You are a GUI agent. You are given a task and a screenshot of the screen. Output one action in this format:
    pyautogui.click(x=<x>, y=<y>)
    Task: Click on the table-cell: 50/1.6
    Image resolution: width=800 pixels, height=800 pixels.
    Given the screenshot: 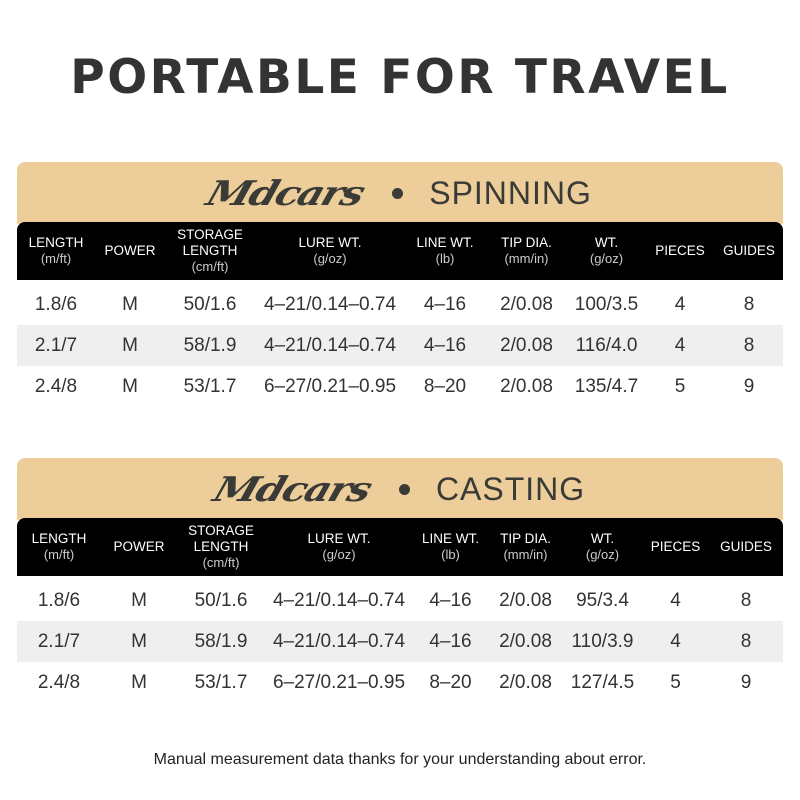 What is the action you would take?
    pyautogui.click(x=221, y=600)
    